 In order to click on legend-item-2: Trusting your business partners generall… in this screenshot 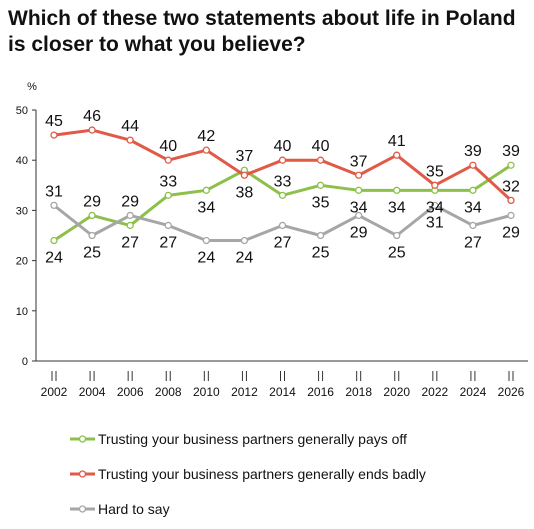, I will do `click(248, 474)`.